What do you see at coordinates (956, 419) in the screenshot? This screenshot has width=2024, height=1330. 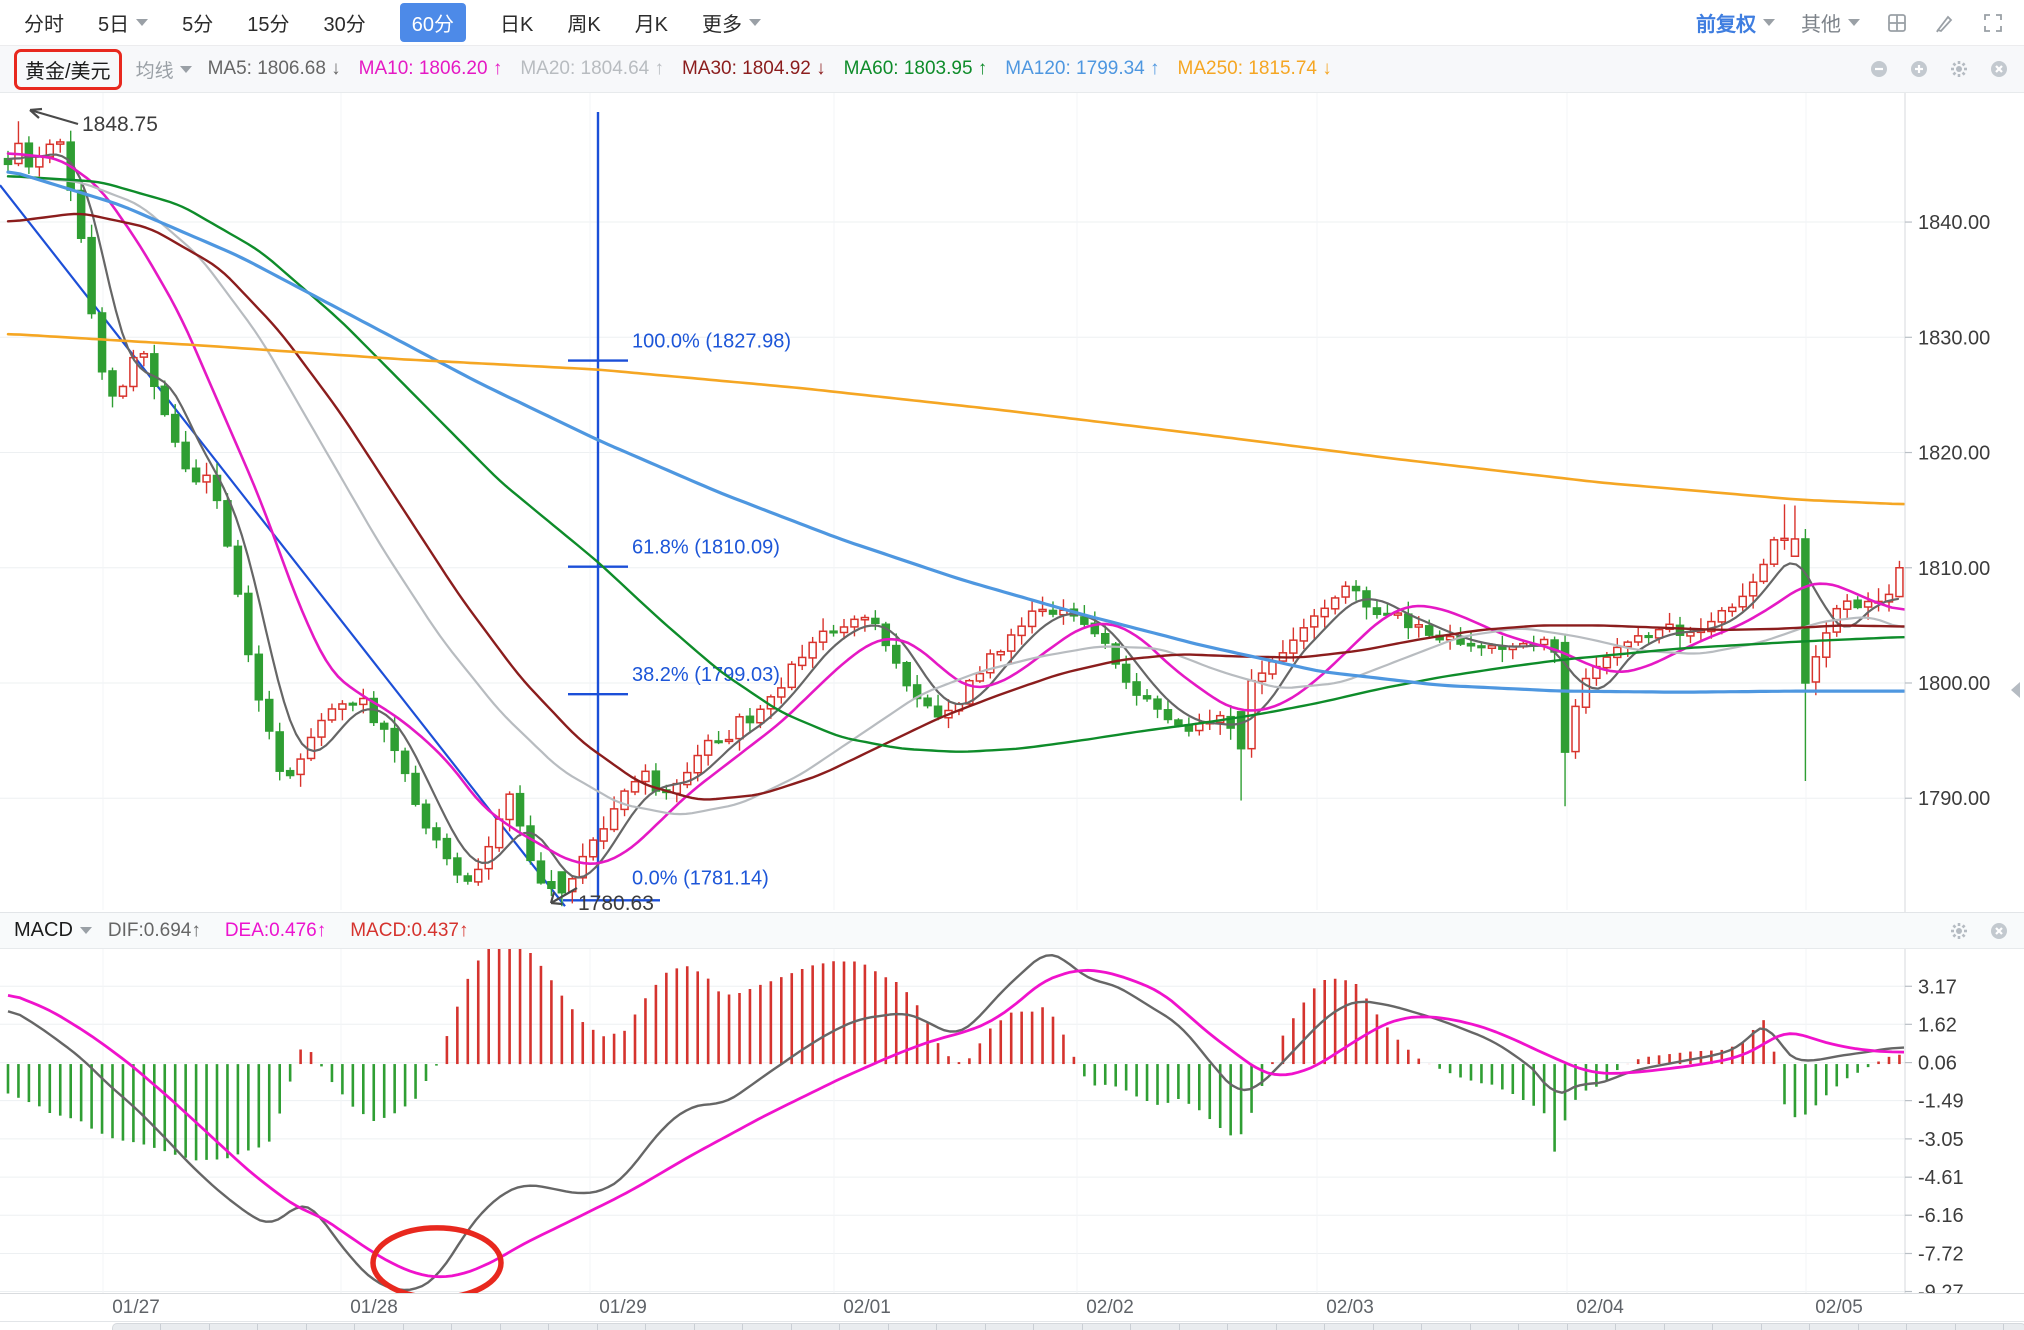 I see `ma250-line` at bounding box center [956, 419].